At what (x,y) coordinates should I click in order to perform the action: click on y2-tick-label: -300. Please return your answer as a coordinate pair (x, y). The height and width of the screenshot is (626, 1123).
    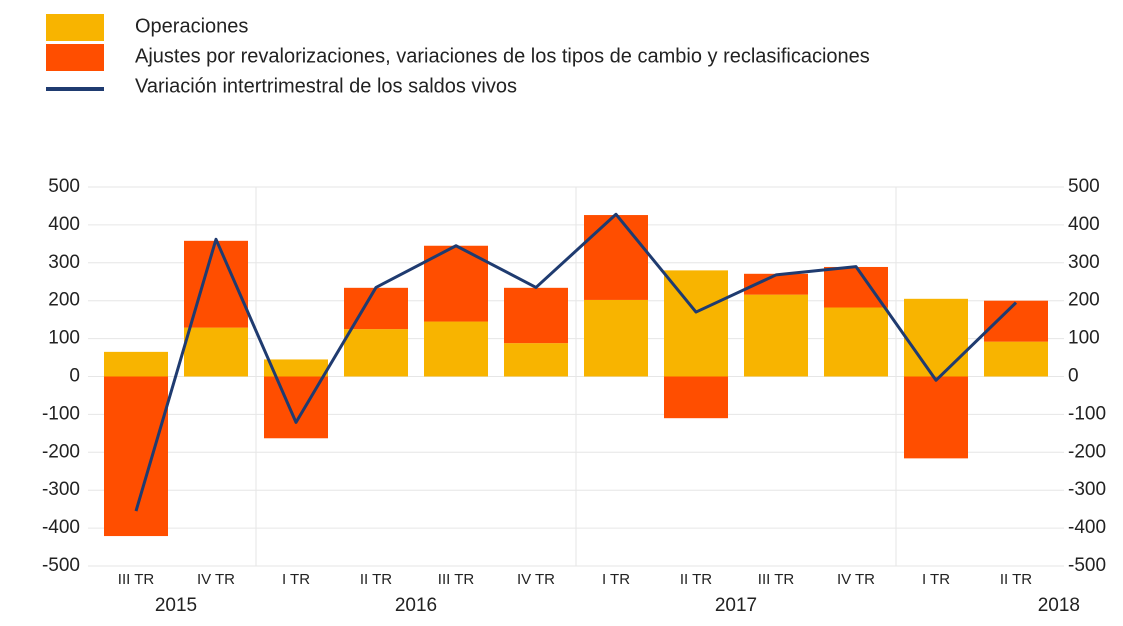
    Looking at the image, I should click on (1087, 489).